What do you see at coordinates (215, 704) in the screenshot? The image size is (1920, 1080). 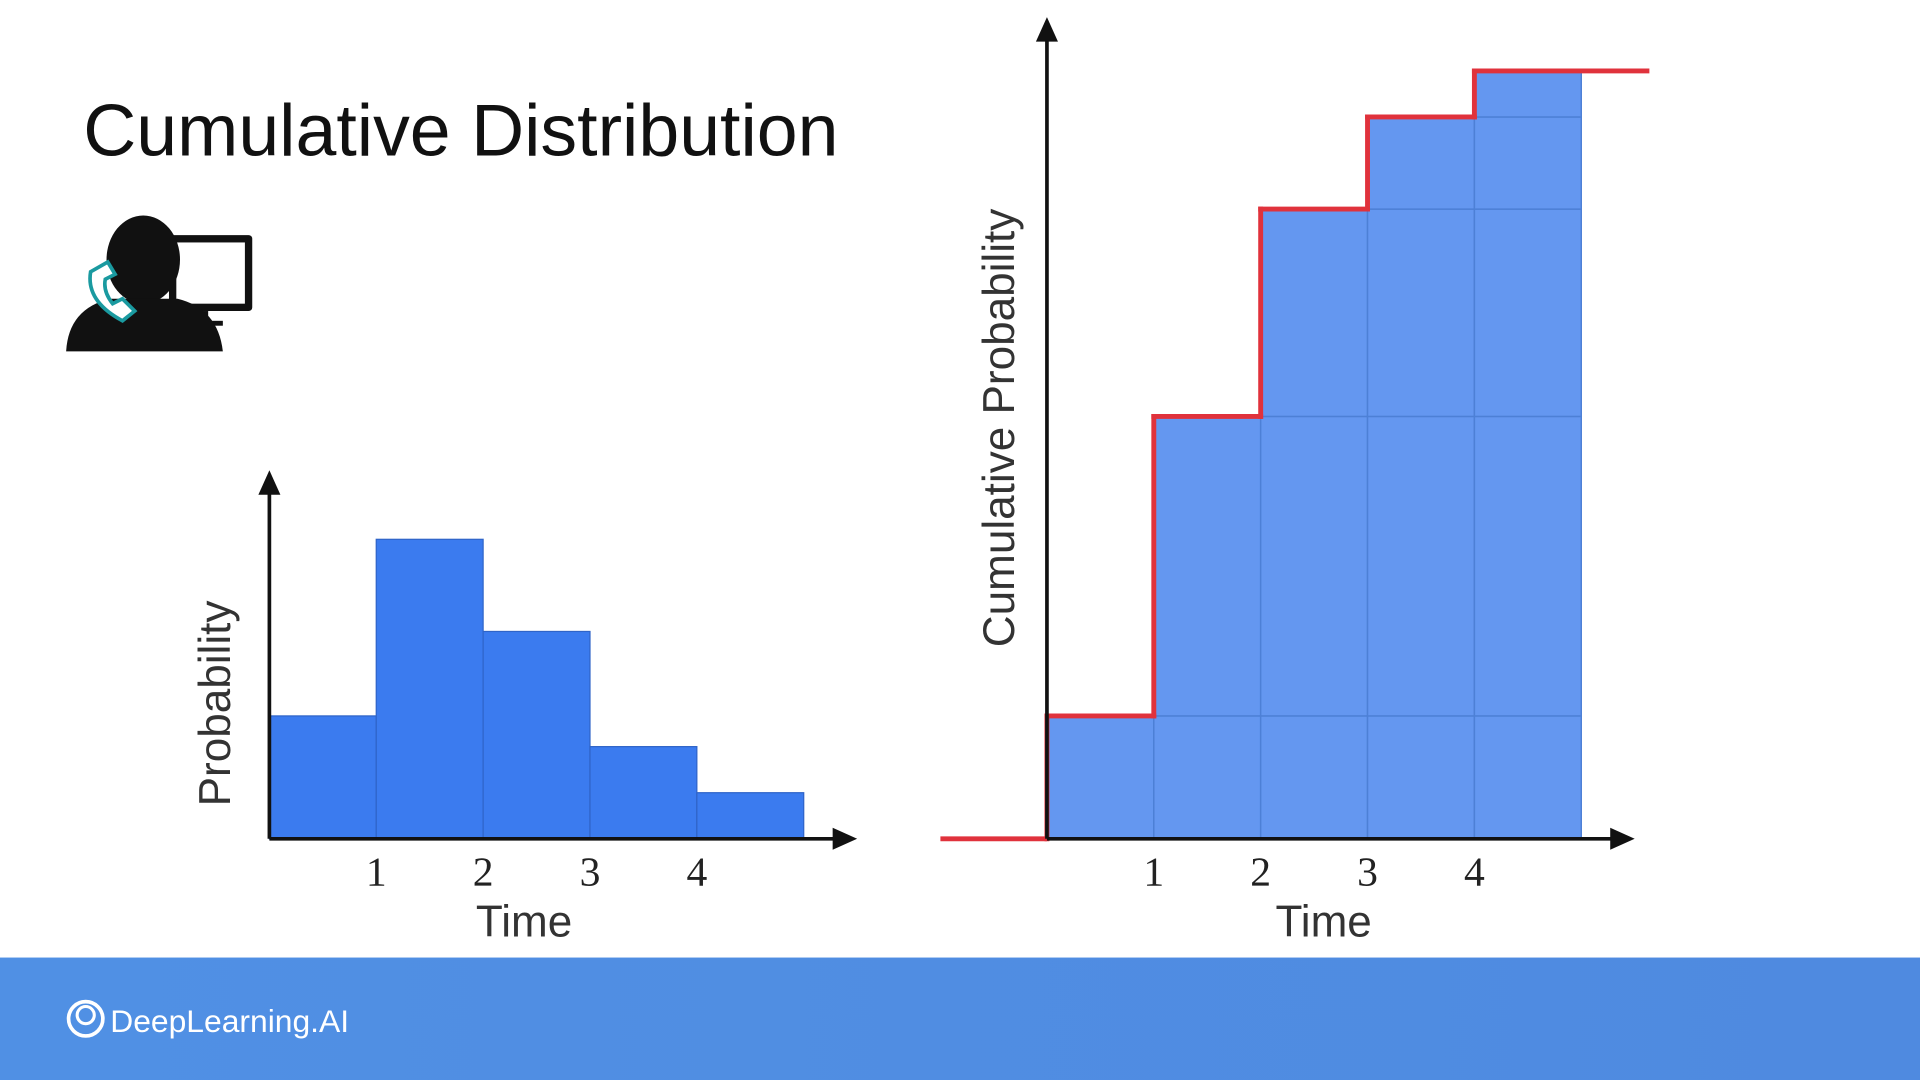 I see `y-axis-label: Probability` at bounding box center [215, 704].